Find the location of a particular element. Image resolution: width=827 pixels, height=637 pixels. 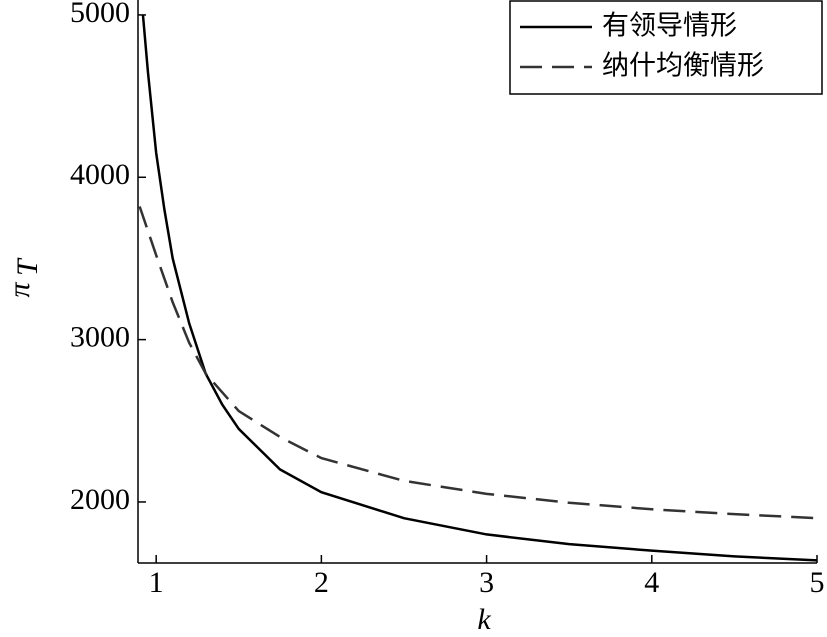

x-tick-label: 2 is located at coordinates (321, 582).